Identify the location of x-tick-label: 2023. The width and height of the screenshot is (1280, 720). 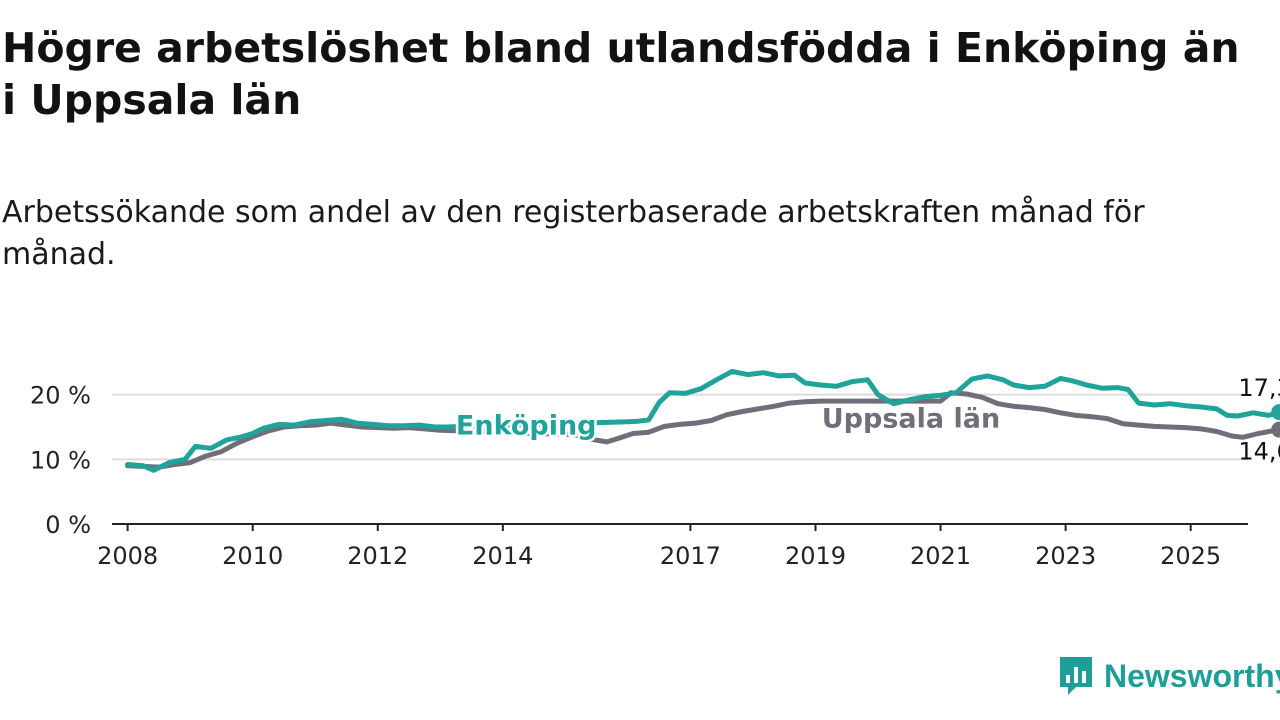
(1065, 556).